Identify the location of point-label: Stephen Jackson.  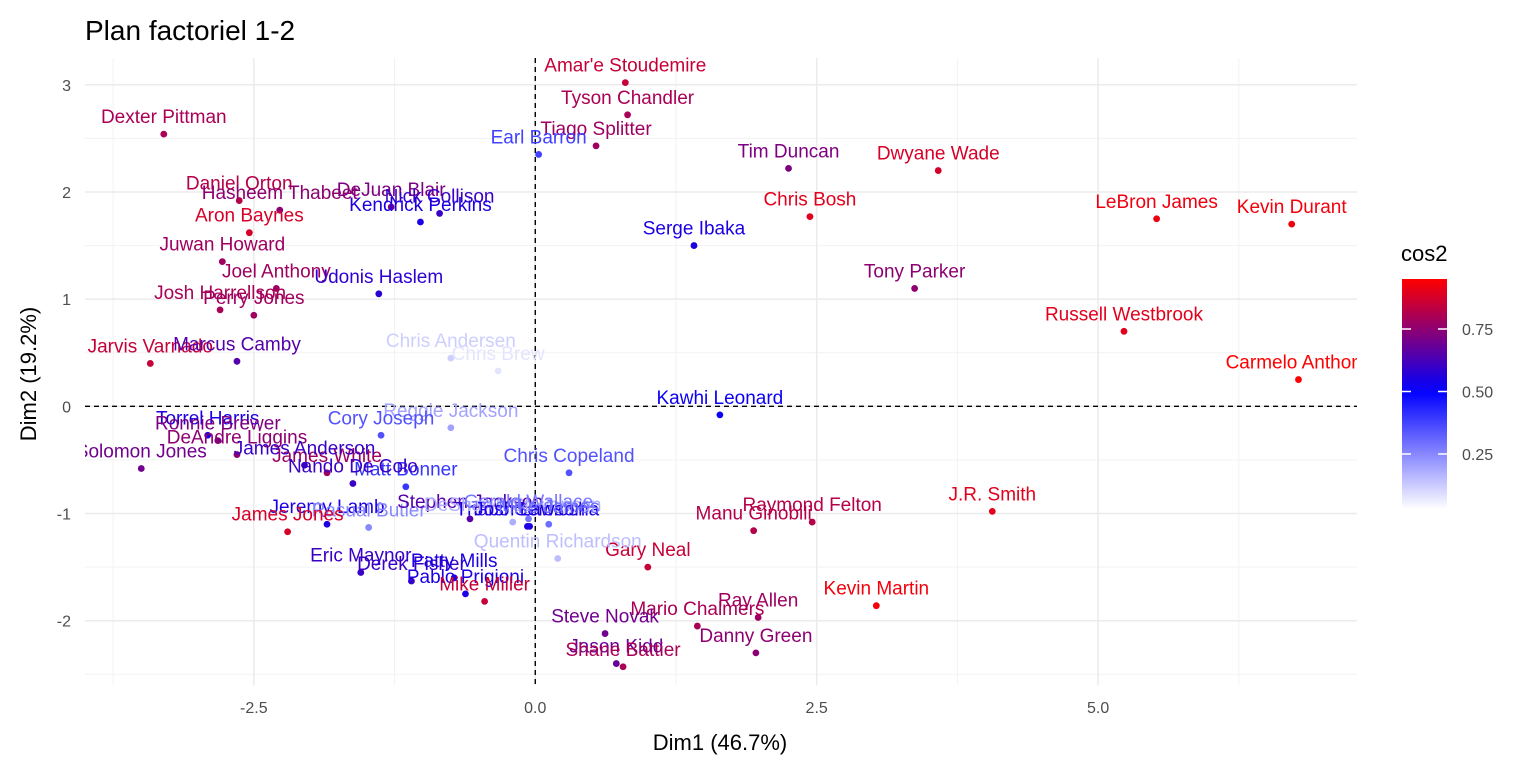
(470, 502).